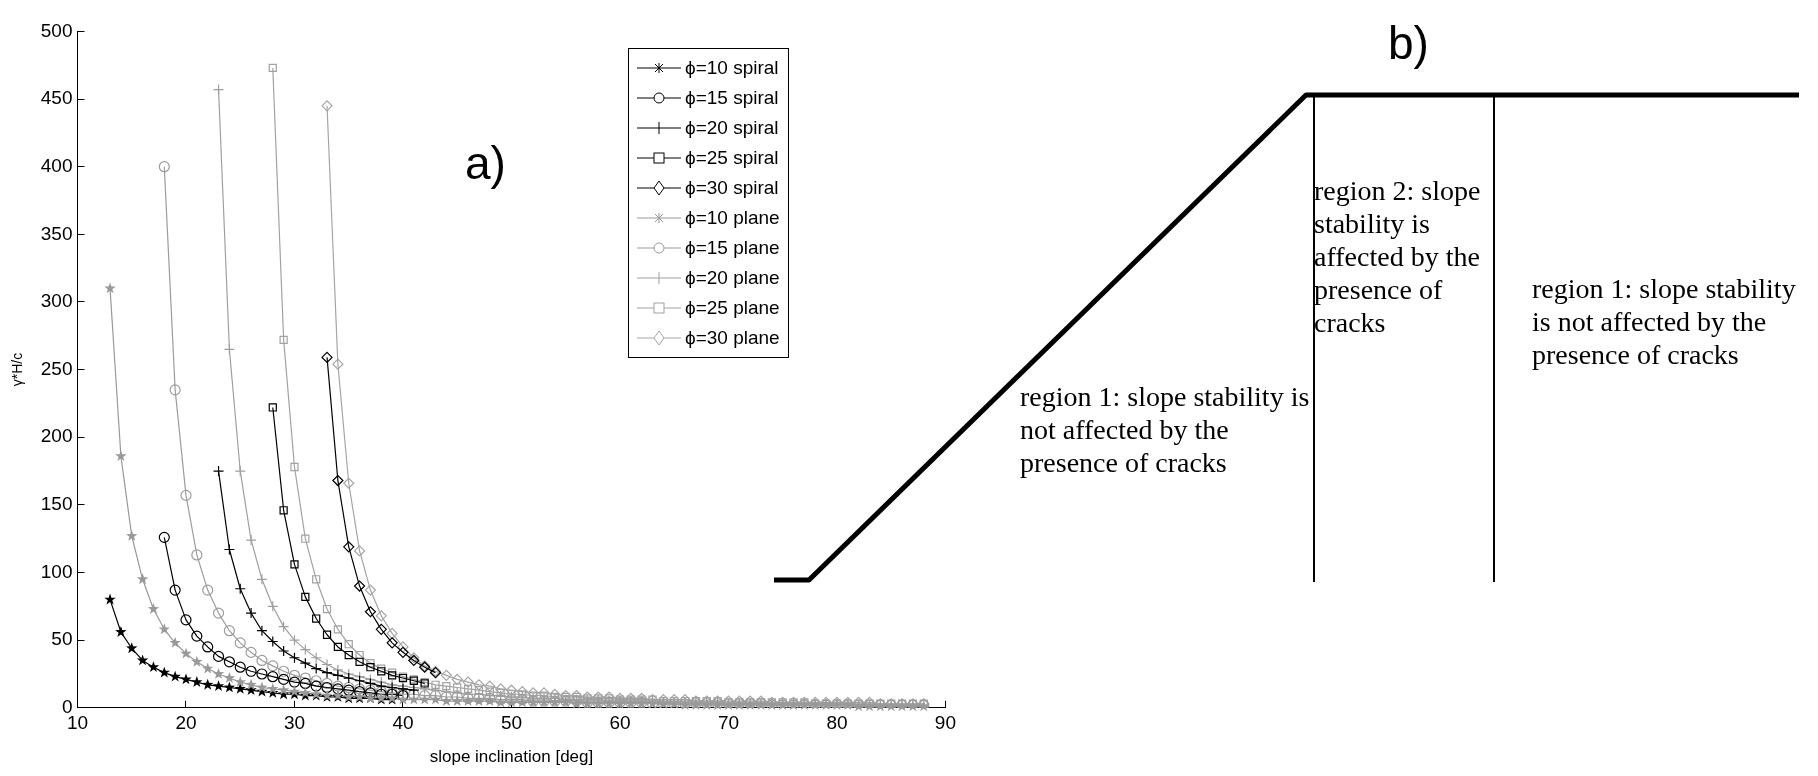 This screenshot has height=776, width=1818. Describe the element at coordinates (732, 308) in the screenshot. I see `legend-label: ϕ=25 plane` at that location.